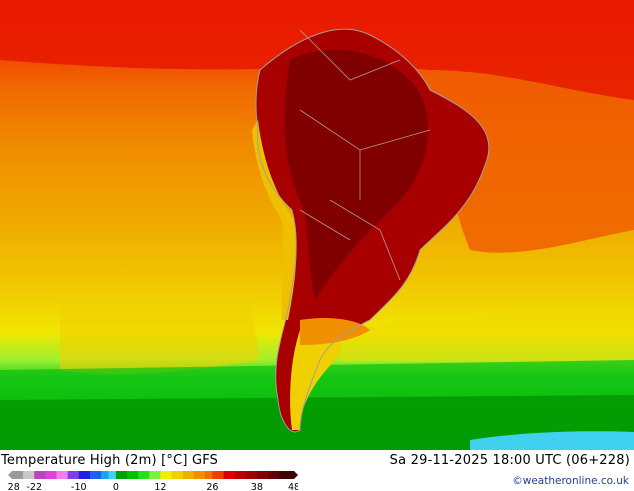 The height and width of the screenshot is (491, 634). What do you see at coordinates (110, 460) in the screenshot?
I see `map-title: Temperature High (2m) [°C] GFS` at bounding box center [110, 460].